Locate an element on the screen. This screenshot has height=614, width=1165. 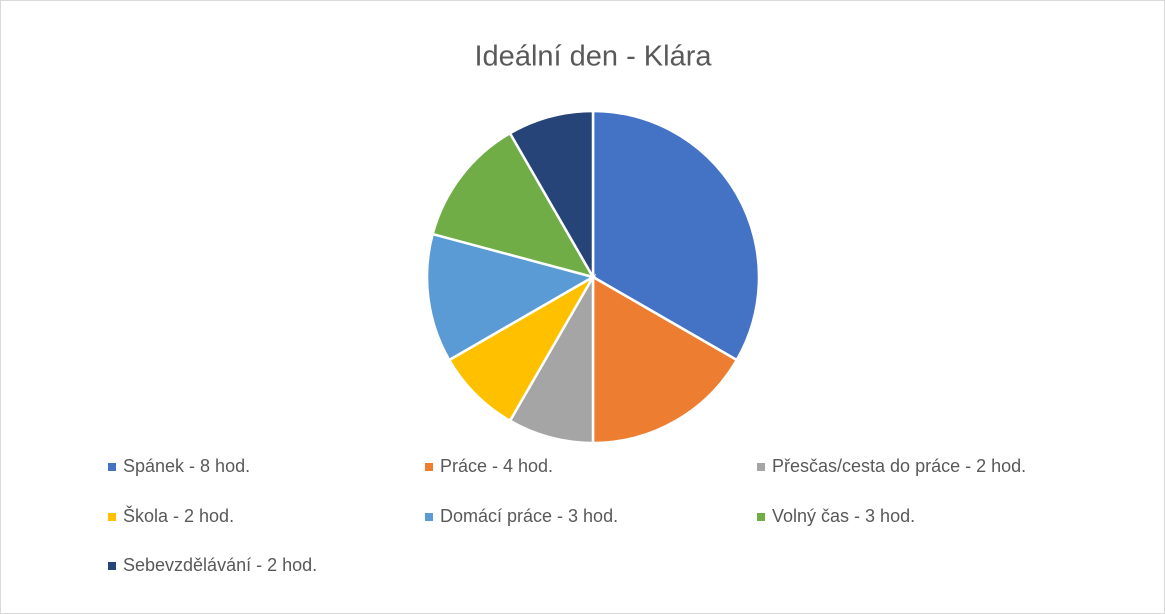
legend-label: Sebevzdělávání - 2 hod. is located at coordinates (220, 565).